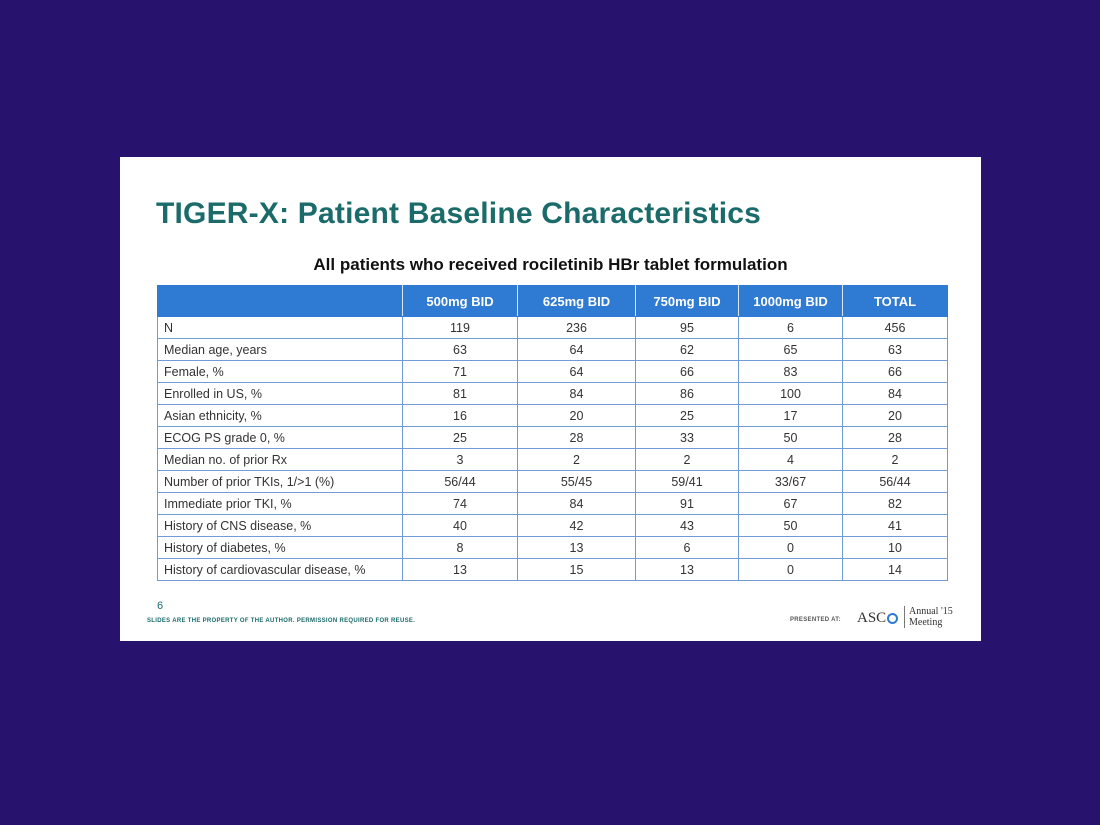 The image size is (1100, 825). Describe the element at coordinates (790, 301) in the screenshot. I see `header-cell: 1000mg BID` at that location.